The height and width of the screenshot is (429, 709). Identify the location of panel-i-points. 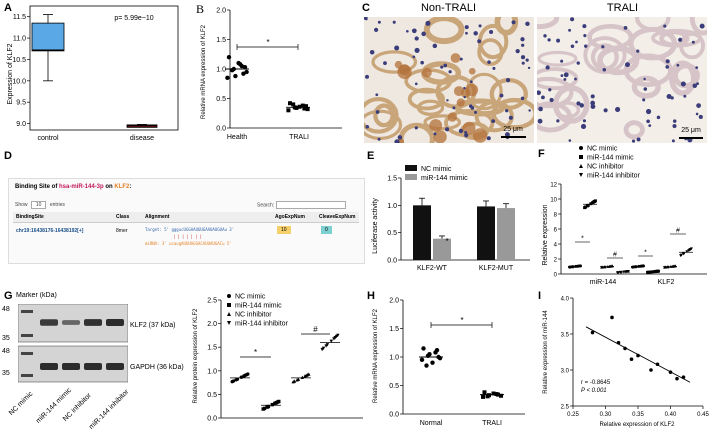
(638, 349).